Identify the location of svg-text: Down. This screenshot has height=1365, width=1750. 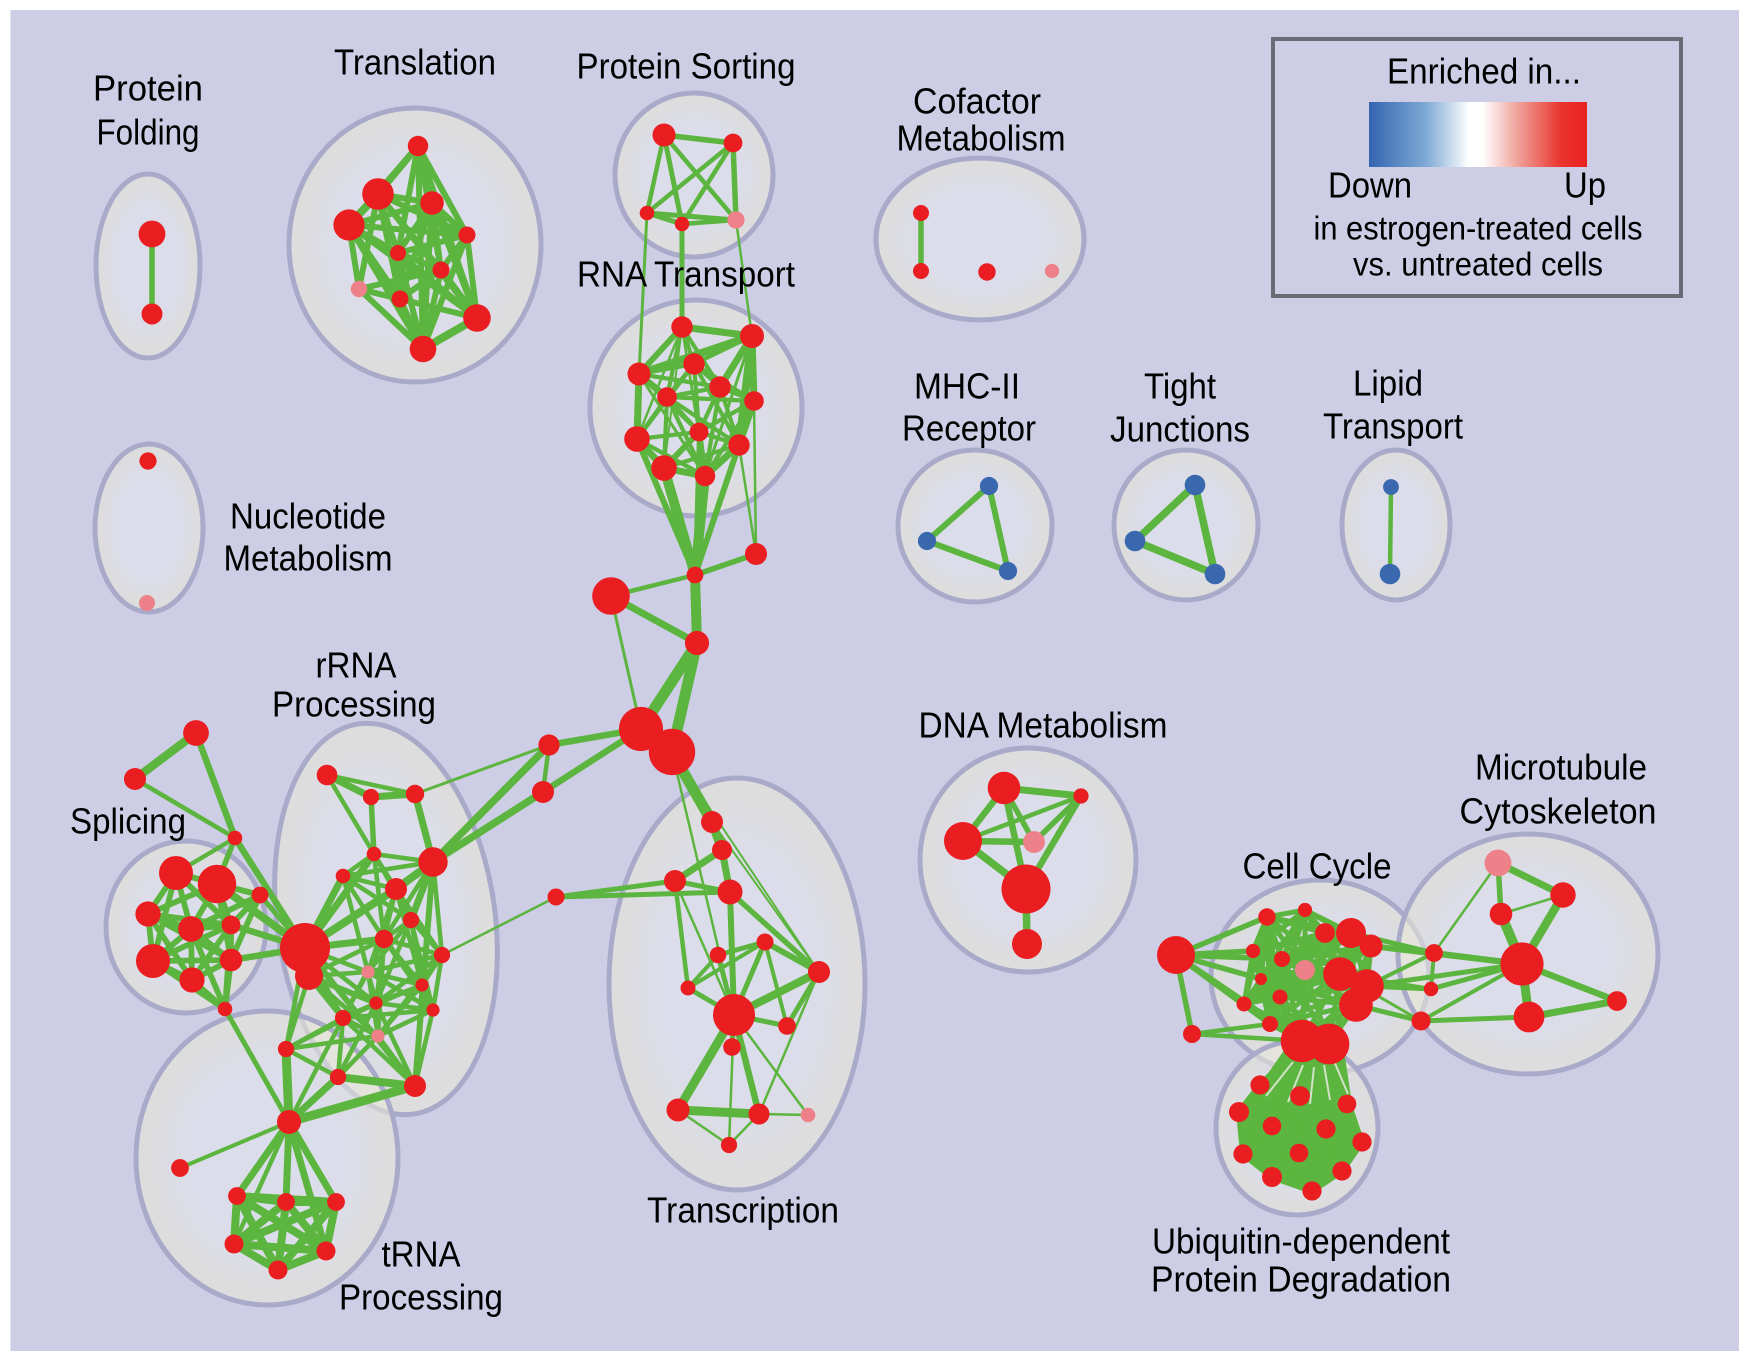
(1370, 185).